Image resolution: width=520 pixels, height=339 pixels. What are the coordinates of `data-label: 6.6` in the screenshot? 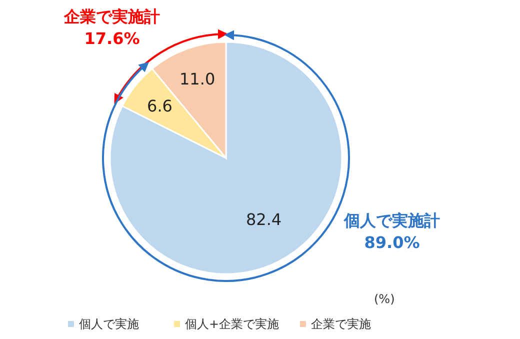 It's located at (159, 106).